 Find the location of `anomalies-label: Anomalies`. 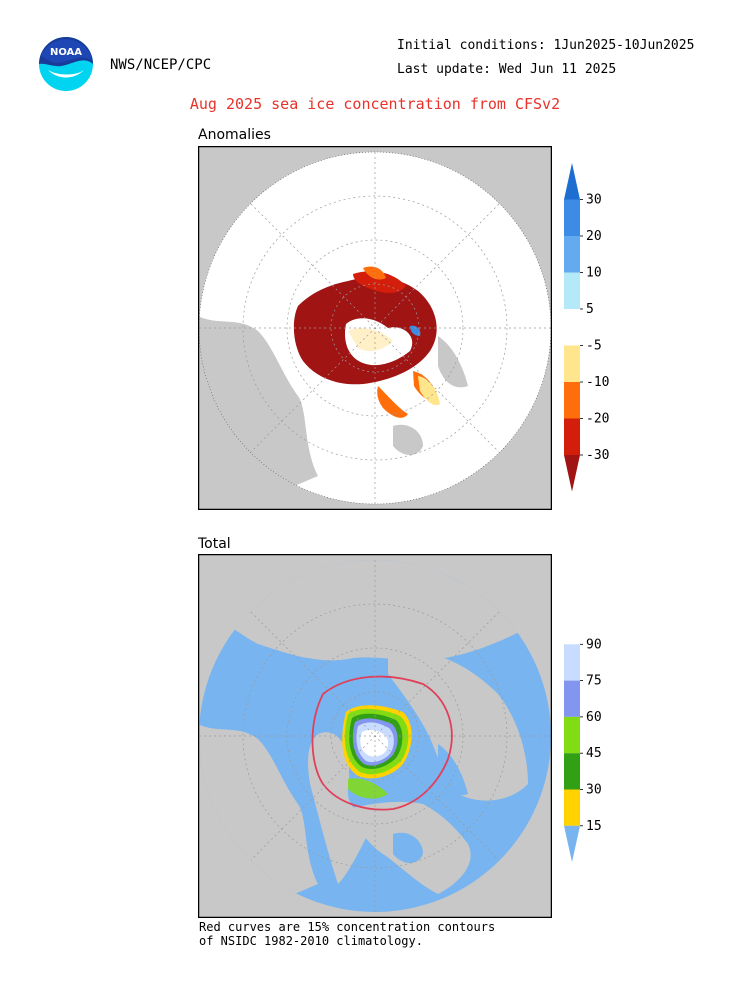

anomalies-label: Anomalies is located at coordinates (234, 135).